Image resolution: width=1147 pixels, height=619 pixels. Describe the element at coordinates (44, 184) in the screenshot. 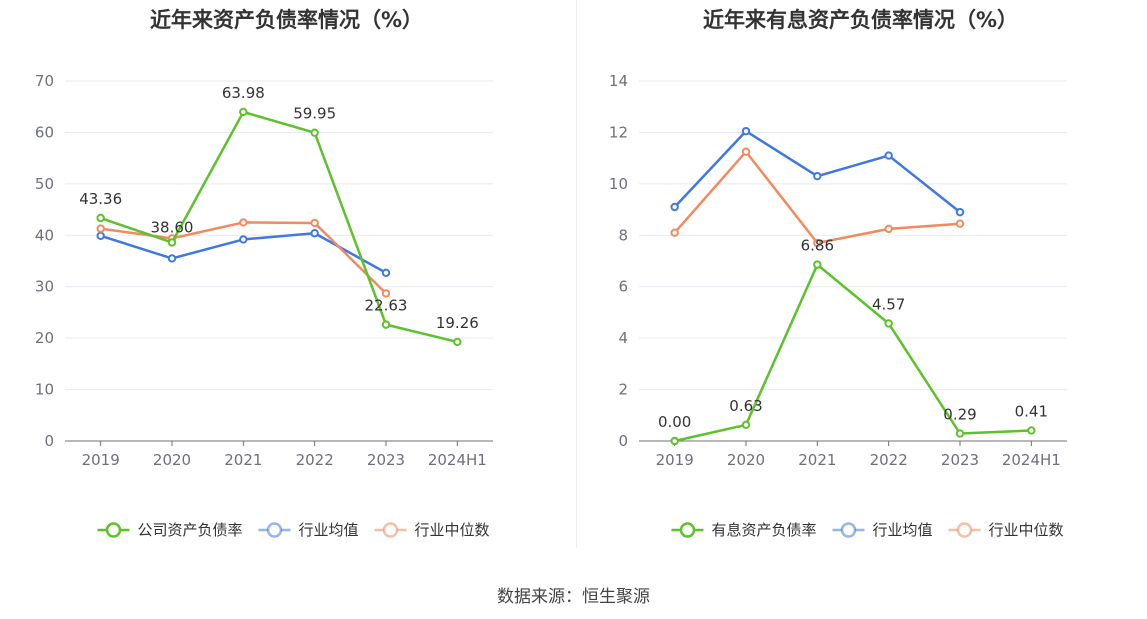

I see `chart0-y-tick-label: 50` at that location.